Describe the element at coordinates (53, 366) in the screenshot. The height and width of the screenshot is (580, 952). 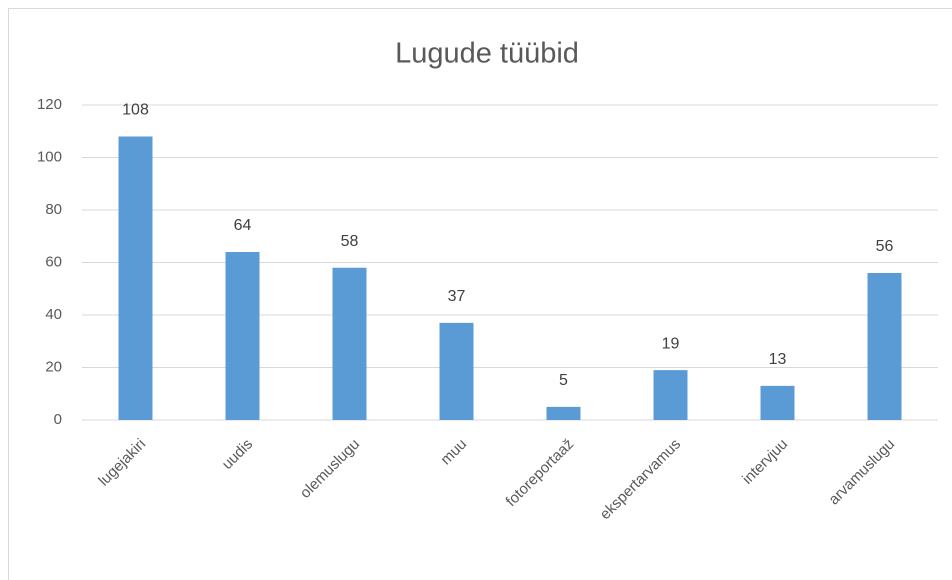
I see `y-tick-label: 20` at that location.